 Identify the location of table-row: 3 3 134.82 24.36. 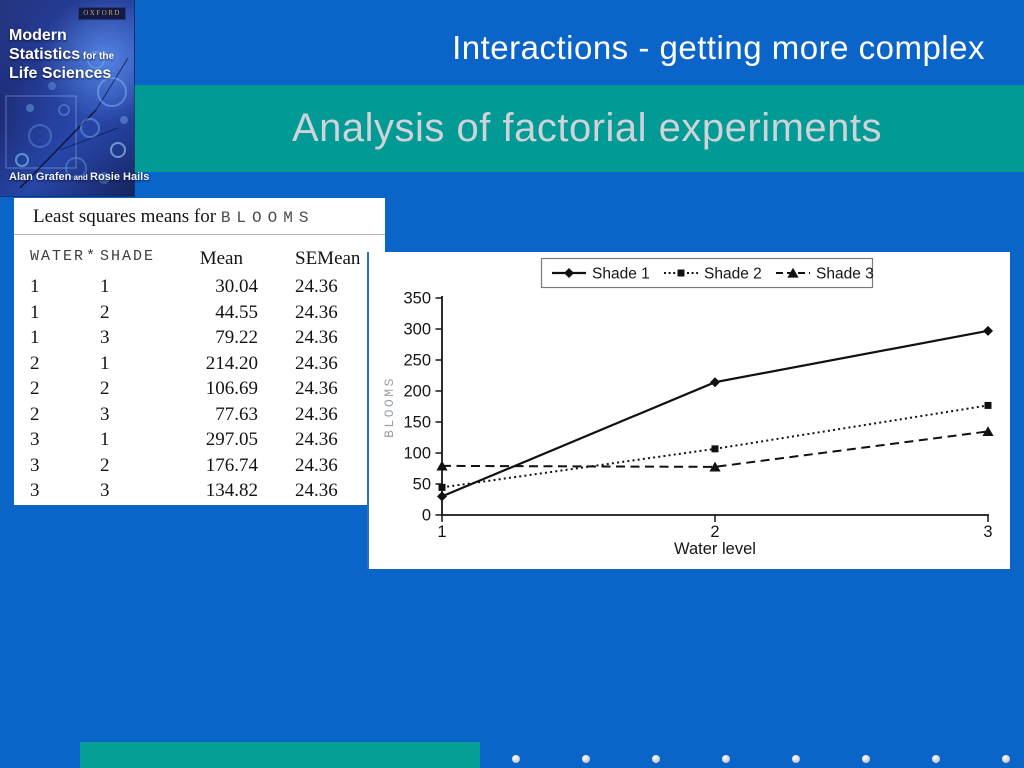
(199, 492).